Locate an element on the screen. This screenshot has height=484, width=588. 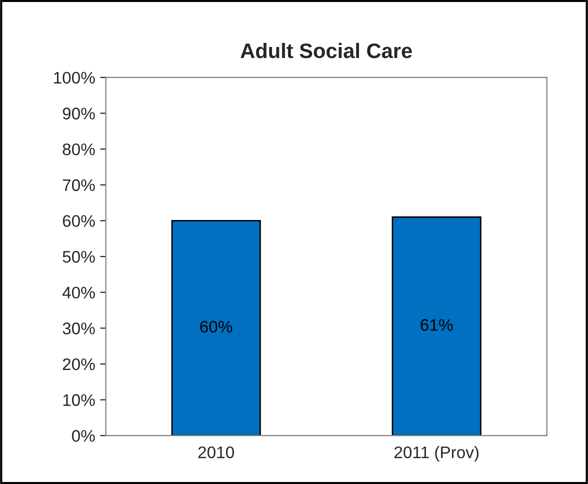
data-label: 60% is located at coordinates (216, 326).